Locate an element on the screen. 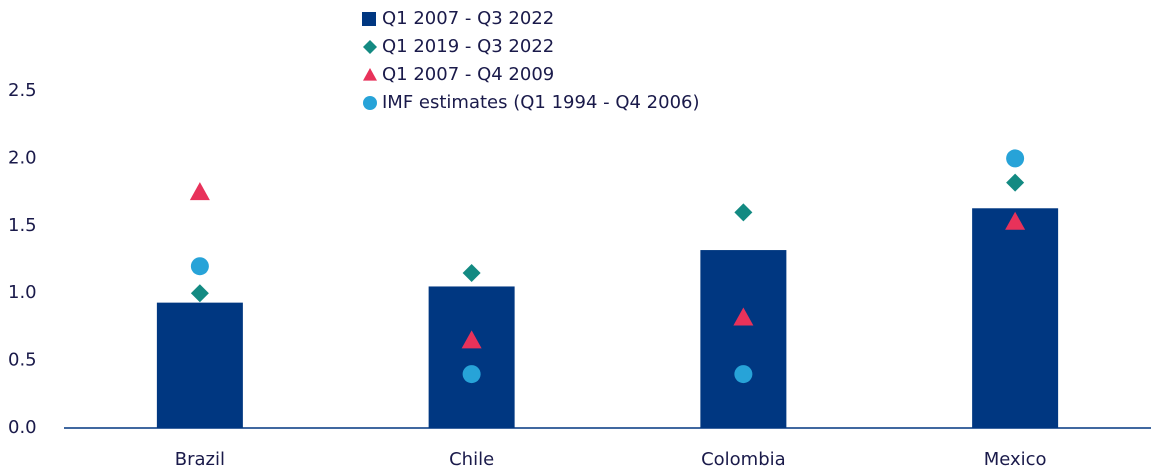 The height and width of the screenshot is (471, 1151). x-tick-label: Chile is located at coordinates (471, 459).